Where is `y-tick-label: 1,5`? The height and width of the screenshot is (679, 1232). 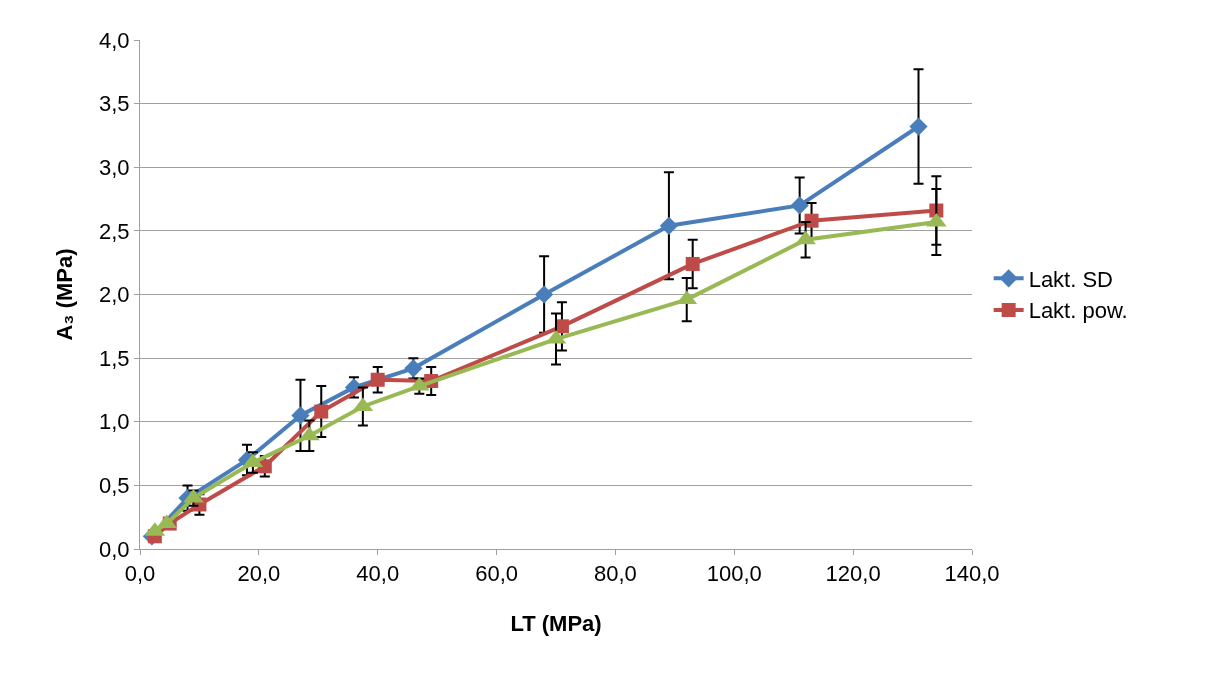 y-tick-label: 1,5 is located at coordinates (114, 358).